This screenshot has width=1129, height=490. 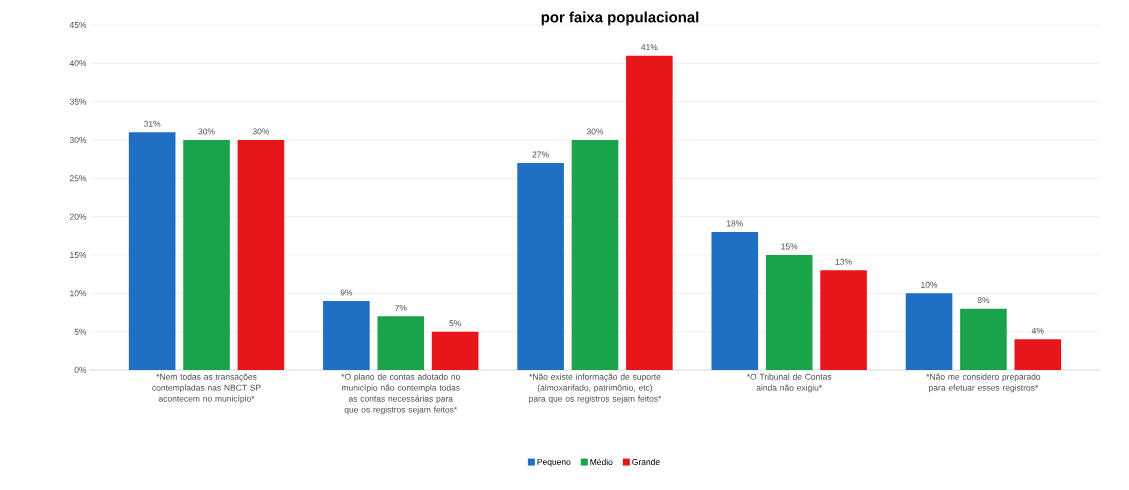 I want to click on legend-label: Grande, so click(x=646, y=461).